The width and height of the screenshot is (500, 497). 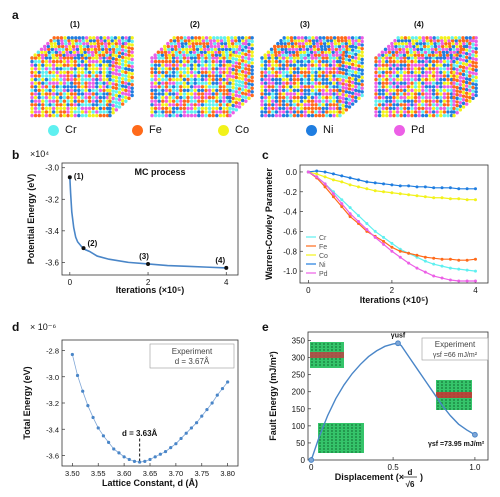 I want to click on y-tick-label: 50, so click(x=300, y=443).